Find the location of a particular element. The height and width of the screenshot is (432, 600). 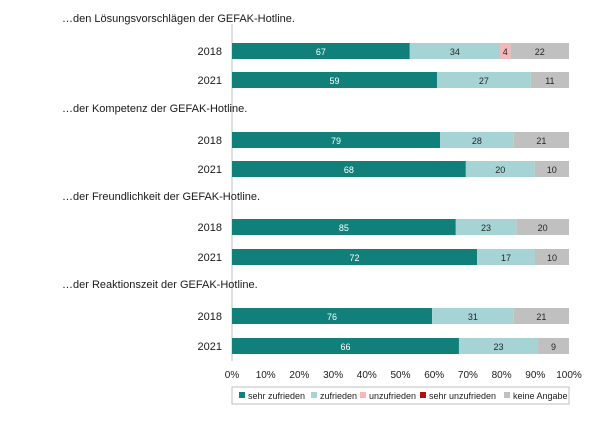

data-label: 17 is located at coordinates (506, 258).